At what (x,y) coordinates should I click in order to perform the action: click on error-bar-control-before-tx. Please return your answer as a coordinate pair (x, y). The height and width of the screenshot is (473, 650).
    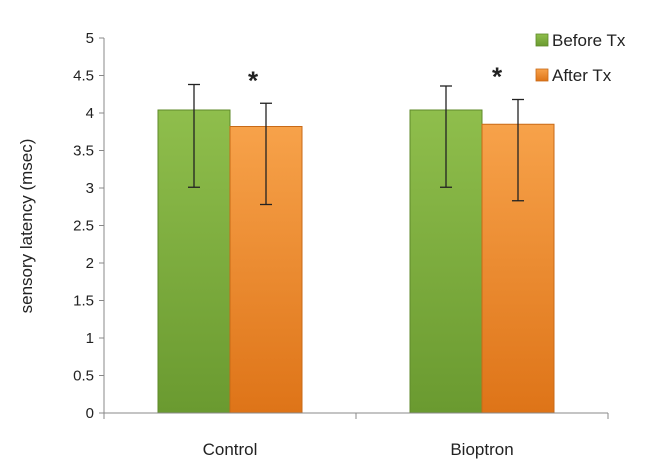
    Looking at the image, I should click on (194, 135).